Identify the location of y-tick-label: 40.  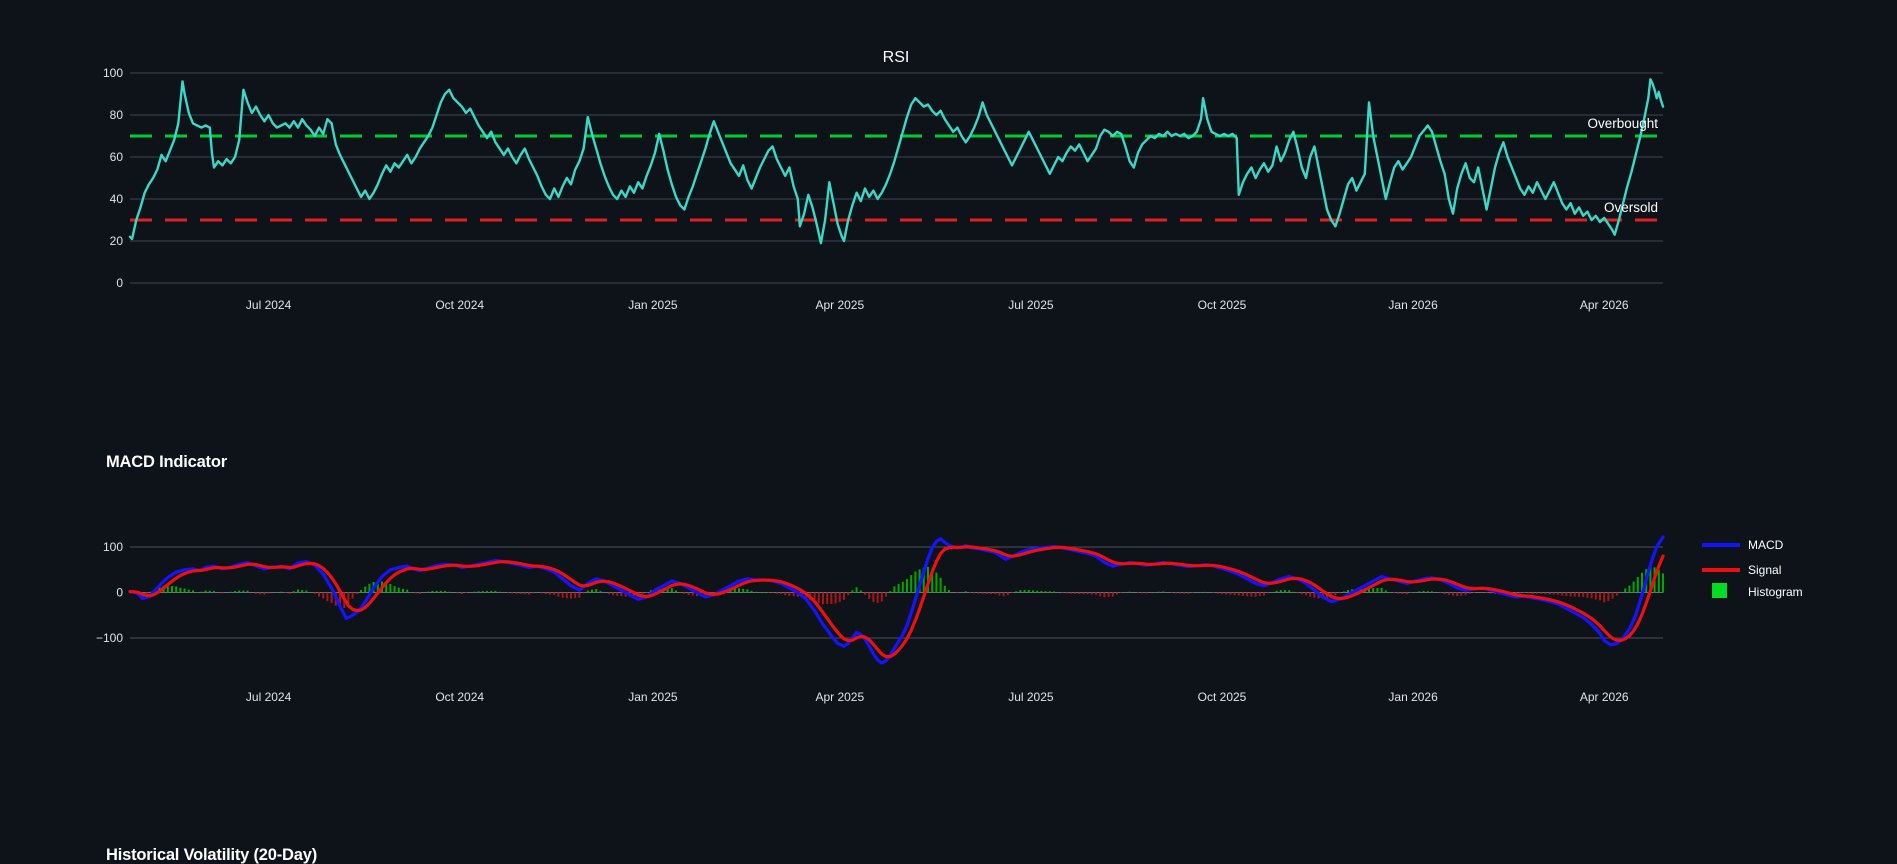
(117, 199).